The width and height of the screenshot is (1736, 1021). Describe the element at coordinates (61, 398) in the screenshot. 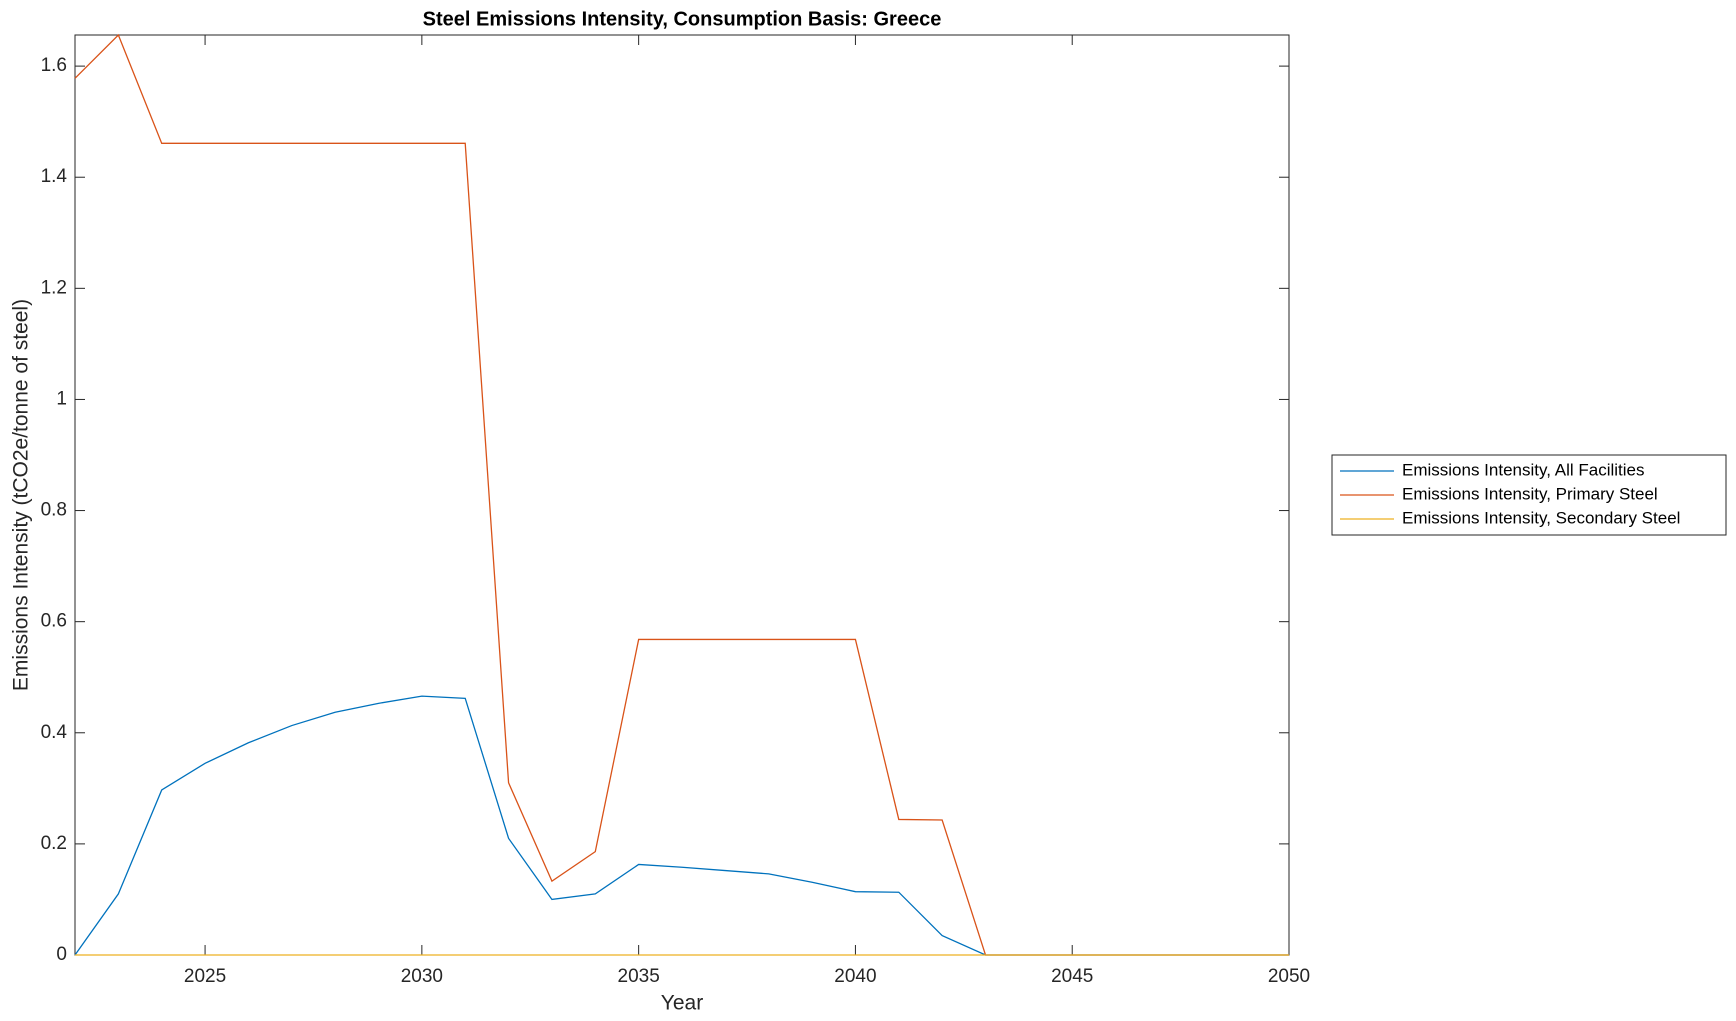

I see `y-tick-label: 1` at that location.